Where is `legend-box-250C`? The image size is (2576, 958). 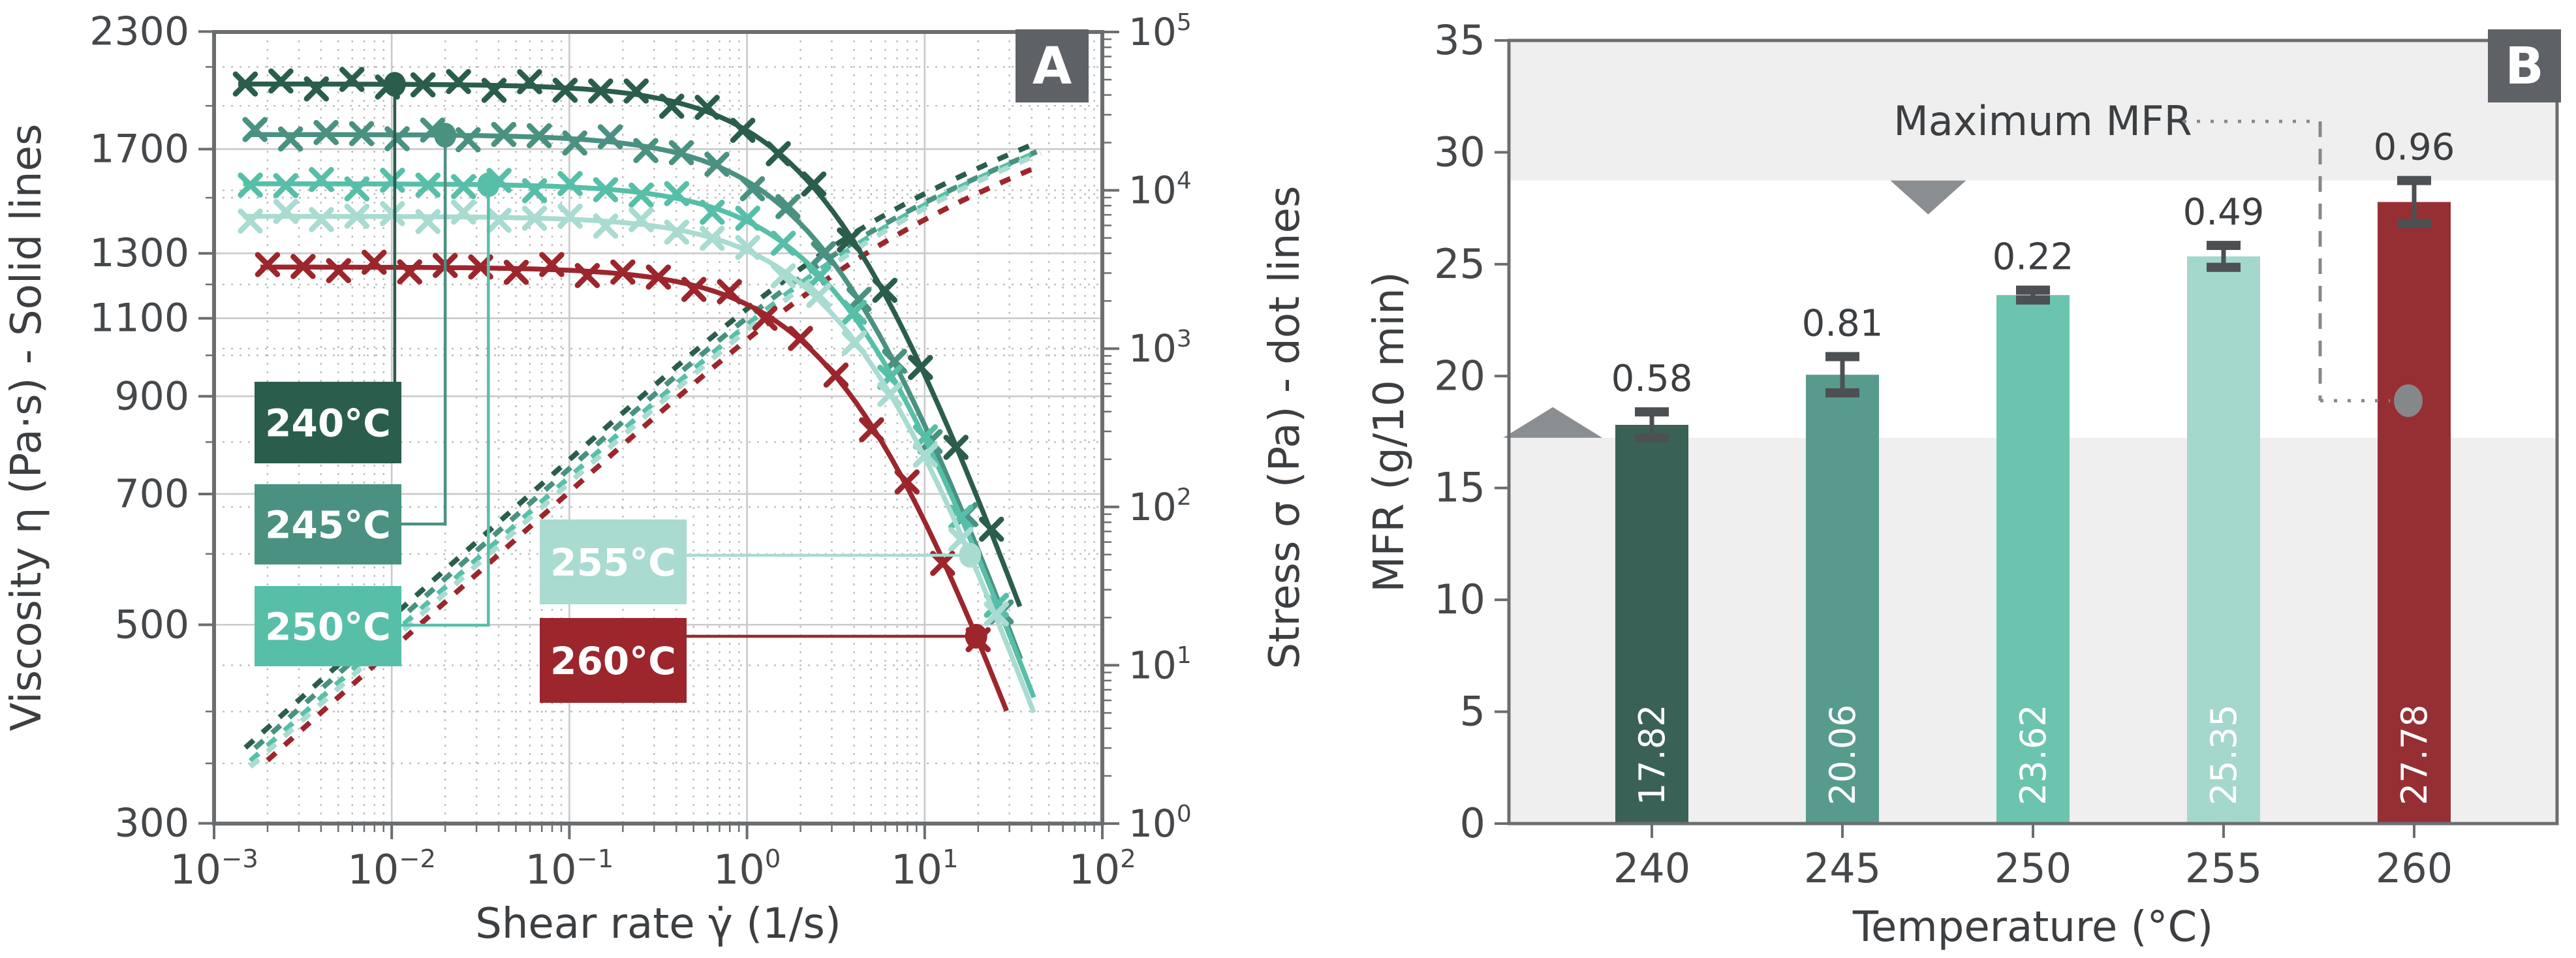
legend-box-250C is located at coordinates (328, 626).